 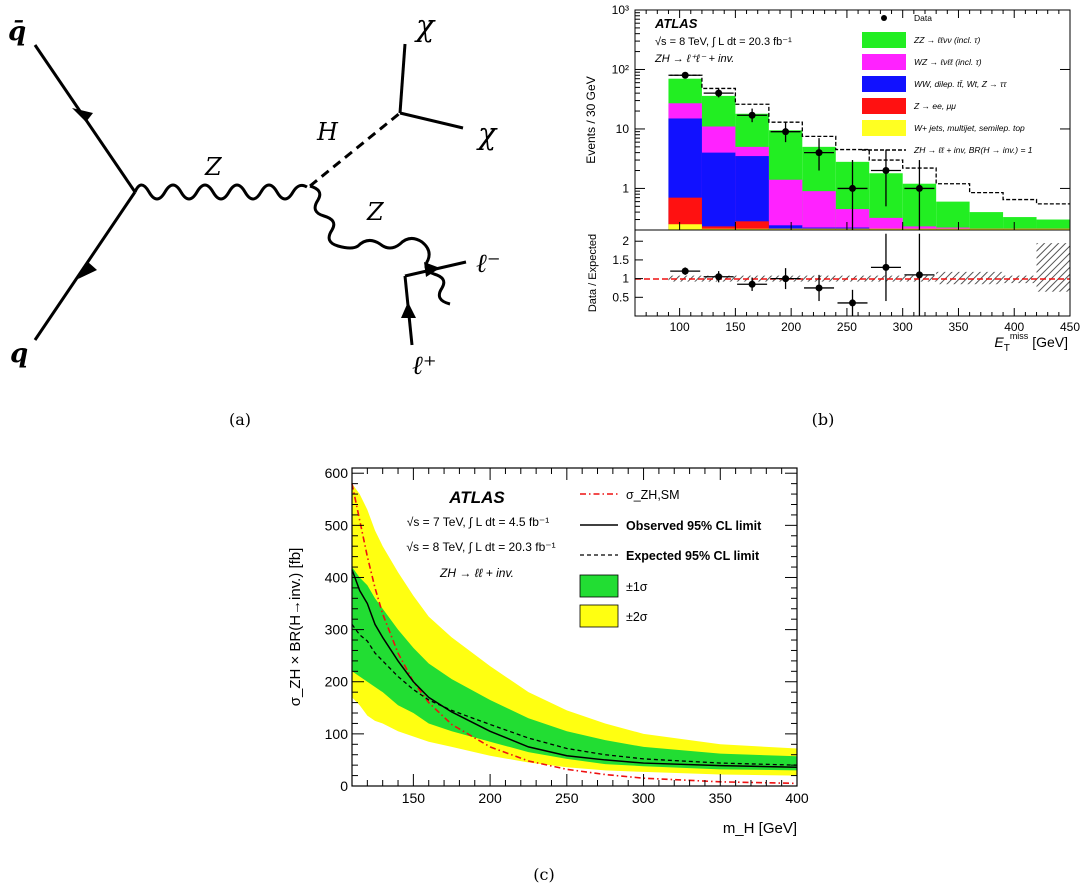 What do you see at coordinates (487, 134) in the screenshot?
I see `label-chi2: χ` at bounding box center [487, 134].